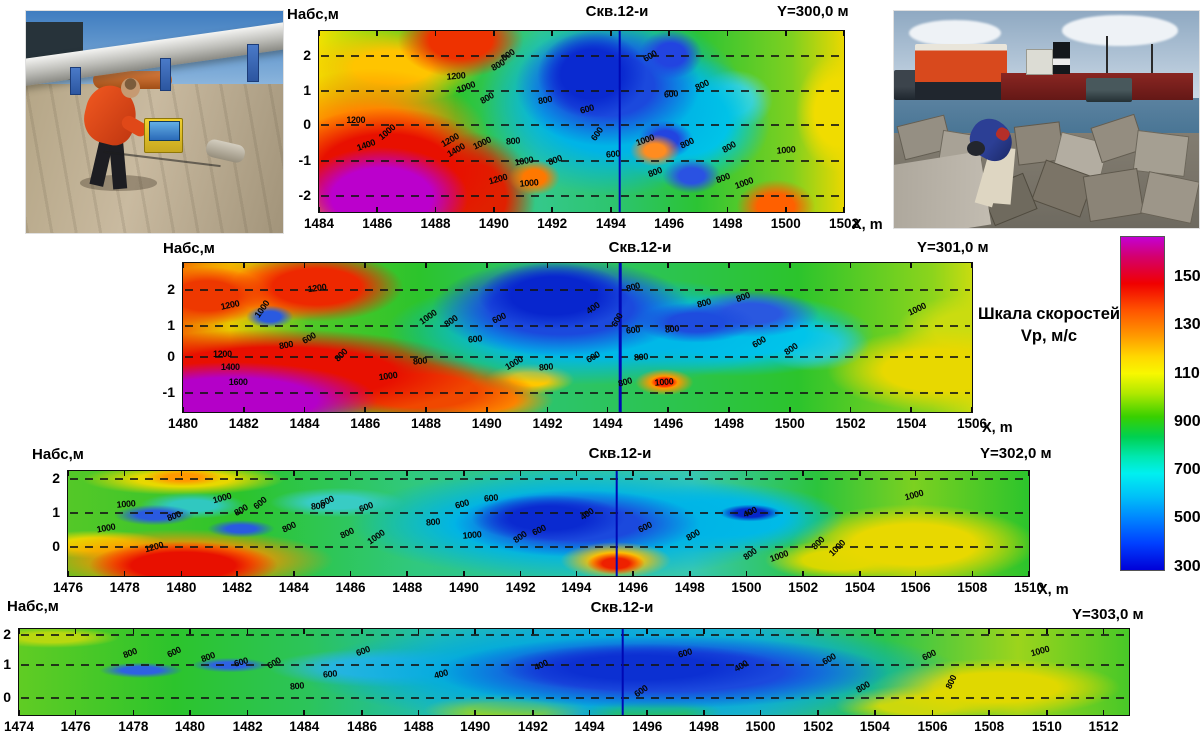 Image resolution: width=1200 pixels, height=747 pixels. I want to click on tugboat, so click(1109, 90).